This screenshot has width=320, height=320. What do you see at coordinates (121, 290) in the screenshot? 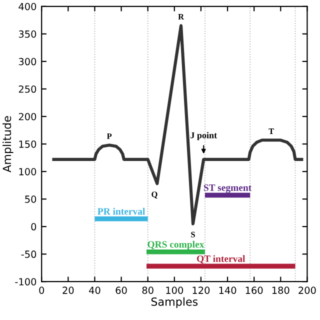
I see `x-tick-label: 60` at bounding box center [121, 290].